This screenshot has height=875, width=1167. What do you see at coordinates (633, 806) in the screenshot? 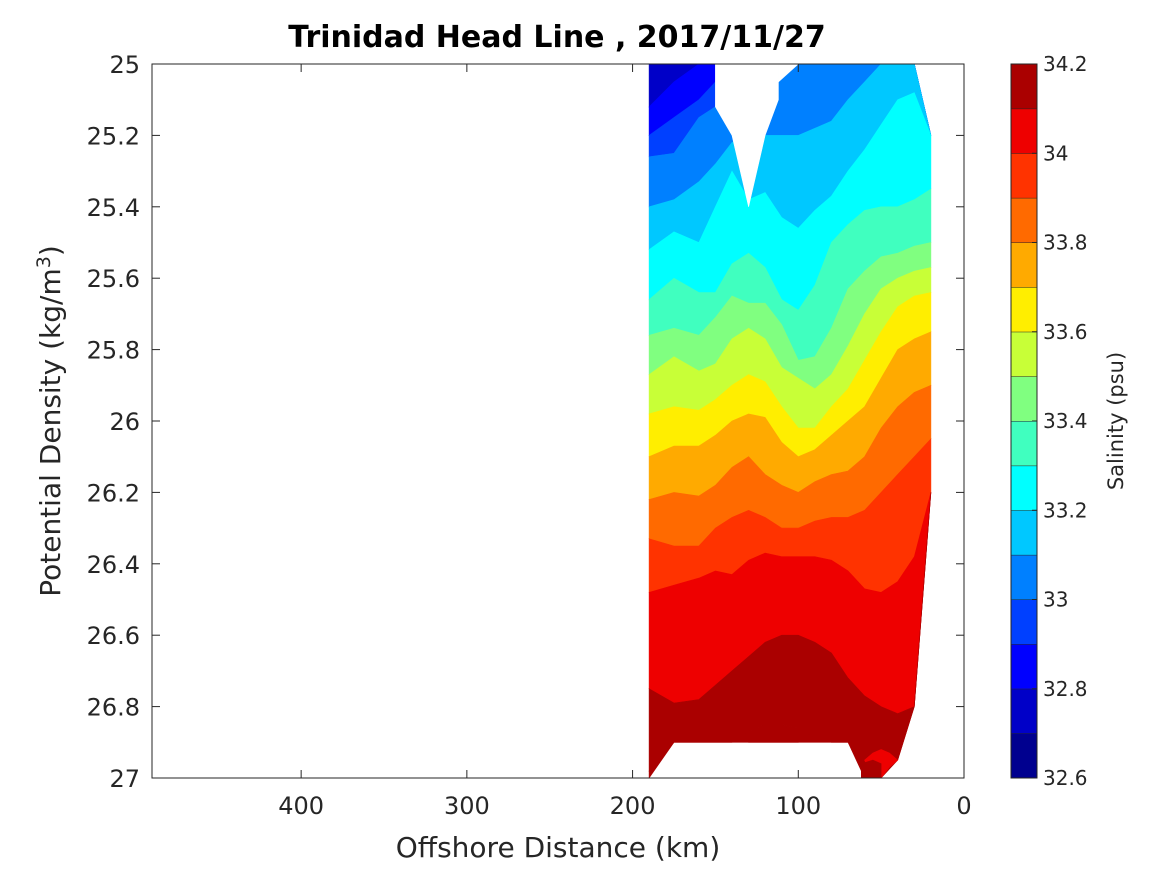
I see `x-tick-label: 200` at bounding box center [633, 806].